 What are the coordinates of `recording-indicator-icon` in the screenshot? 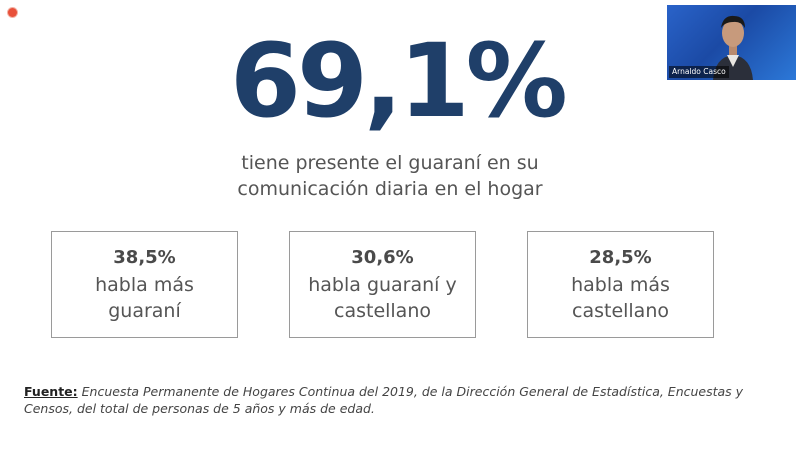 It's located at (12, 12).